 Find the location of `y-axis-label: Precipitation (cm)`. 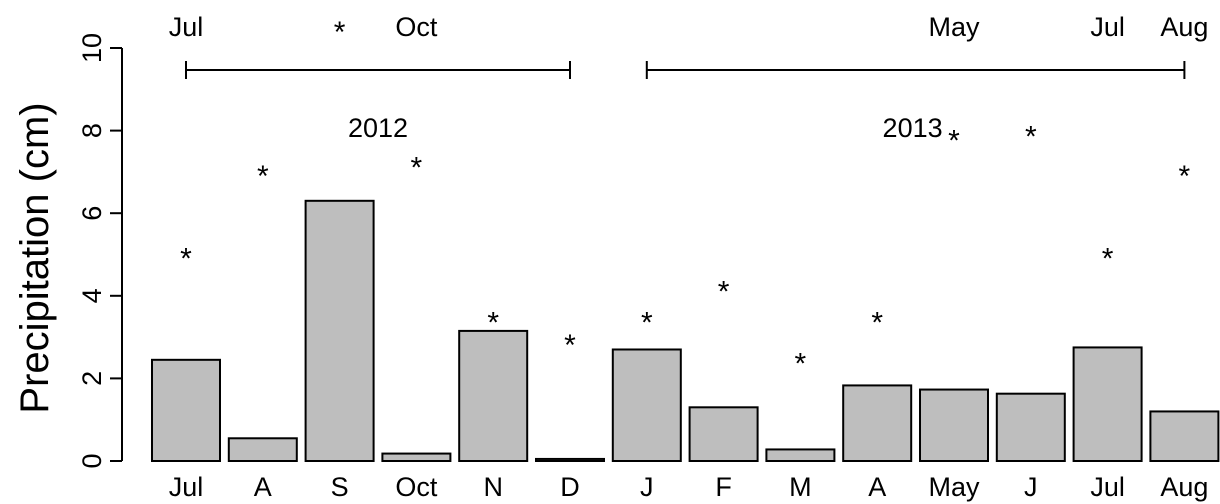

y-axis-label: Precipitation (cm) is located at coordinates (35, 257).